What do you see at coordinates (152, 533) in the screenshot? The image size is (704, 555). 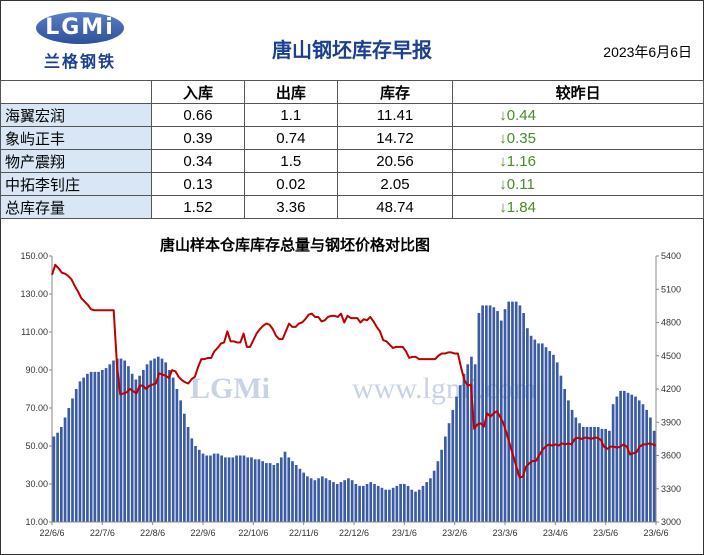 I see `x-tick-label: 22/8/6` at bounding box center [152, 533].